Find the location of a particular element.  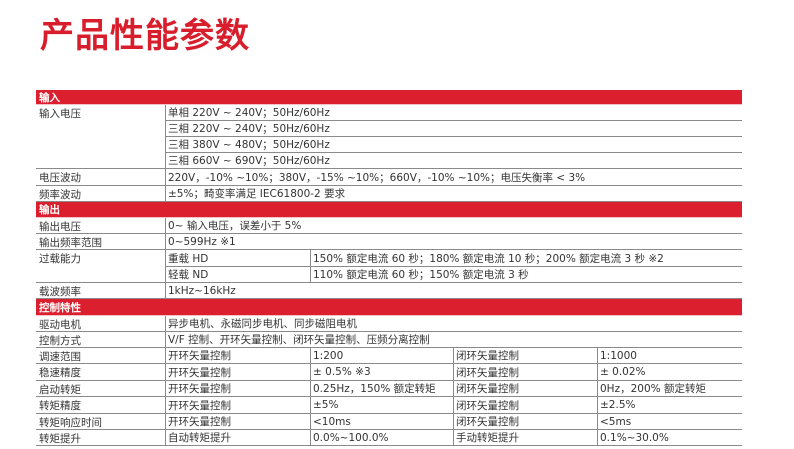

row-label: 输入电压 is located at coordinates (100, 137).